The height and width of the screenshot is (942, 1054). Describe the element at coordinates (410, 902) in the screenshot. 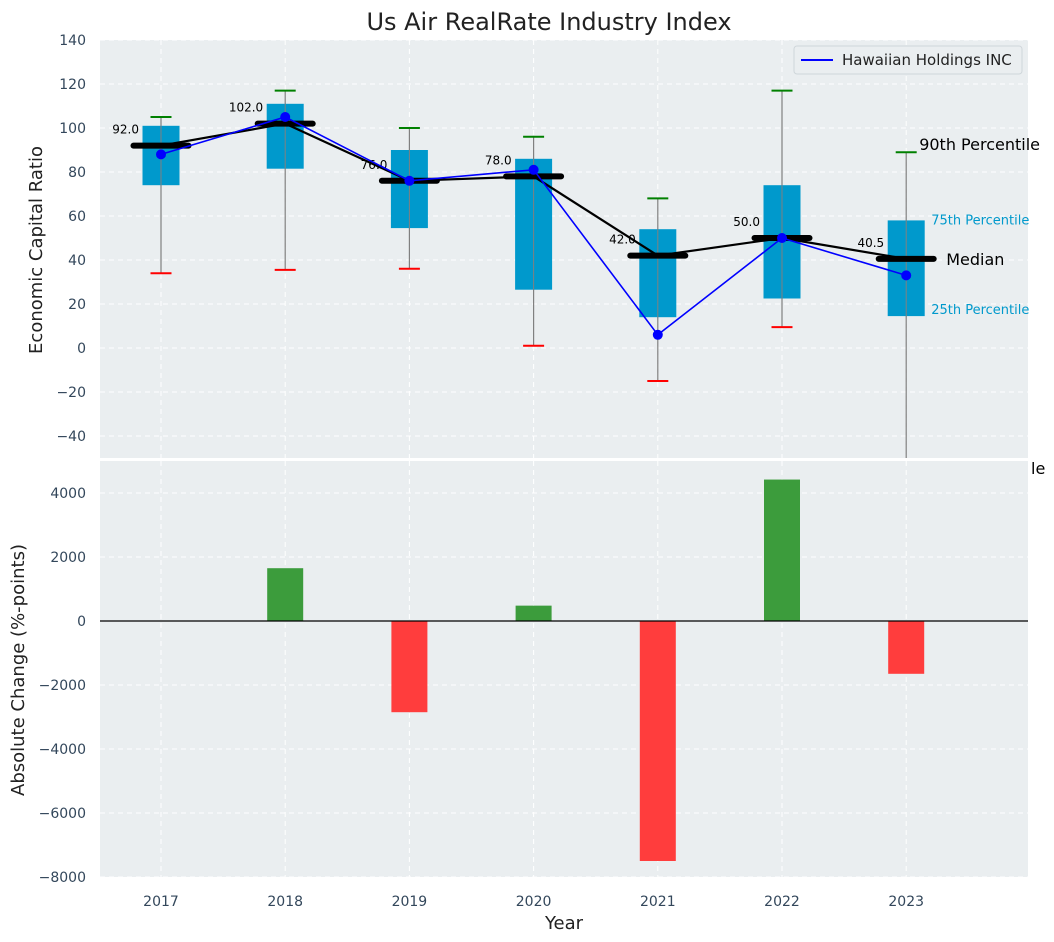

I see `x-tick-label: 2019` at that location.